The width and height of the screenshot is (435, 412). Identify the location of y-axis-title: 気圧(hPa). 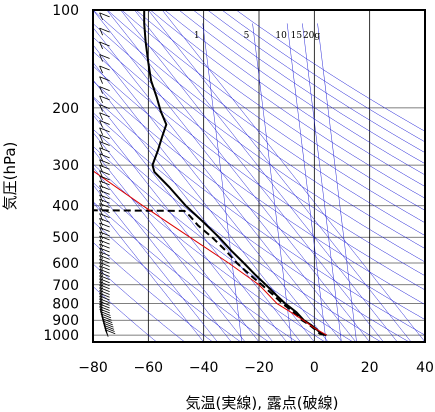
(10, 176).